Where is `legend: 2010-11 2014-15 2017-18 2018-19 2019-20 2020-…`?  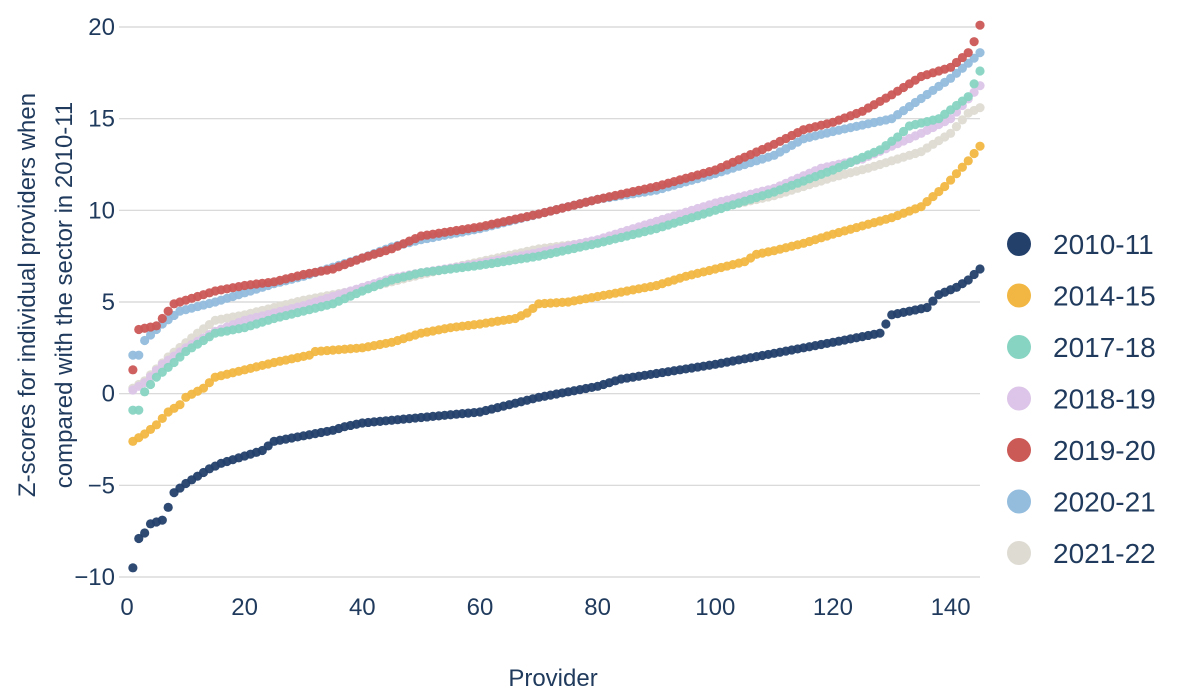
legend: 2010-11 2014-15 2017-18 2018-19 2019-20 2020-… is located at coordinates (1081, 399).